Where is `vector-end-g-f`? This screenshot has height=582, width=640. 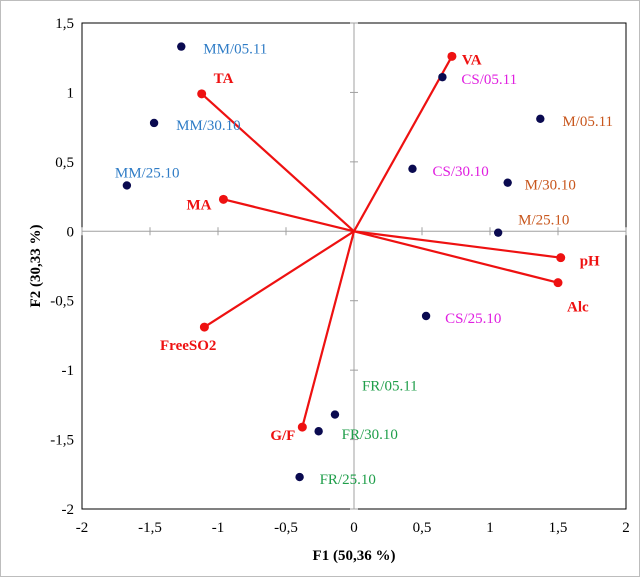
vector-end-g-f is located at coordinates (302, 427).